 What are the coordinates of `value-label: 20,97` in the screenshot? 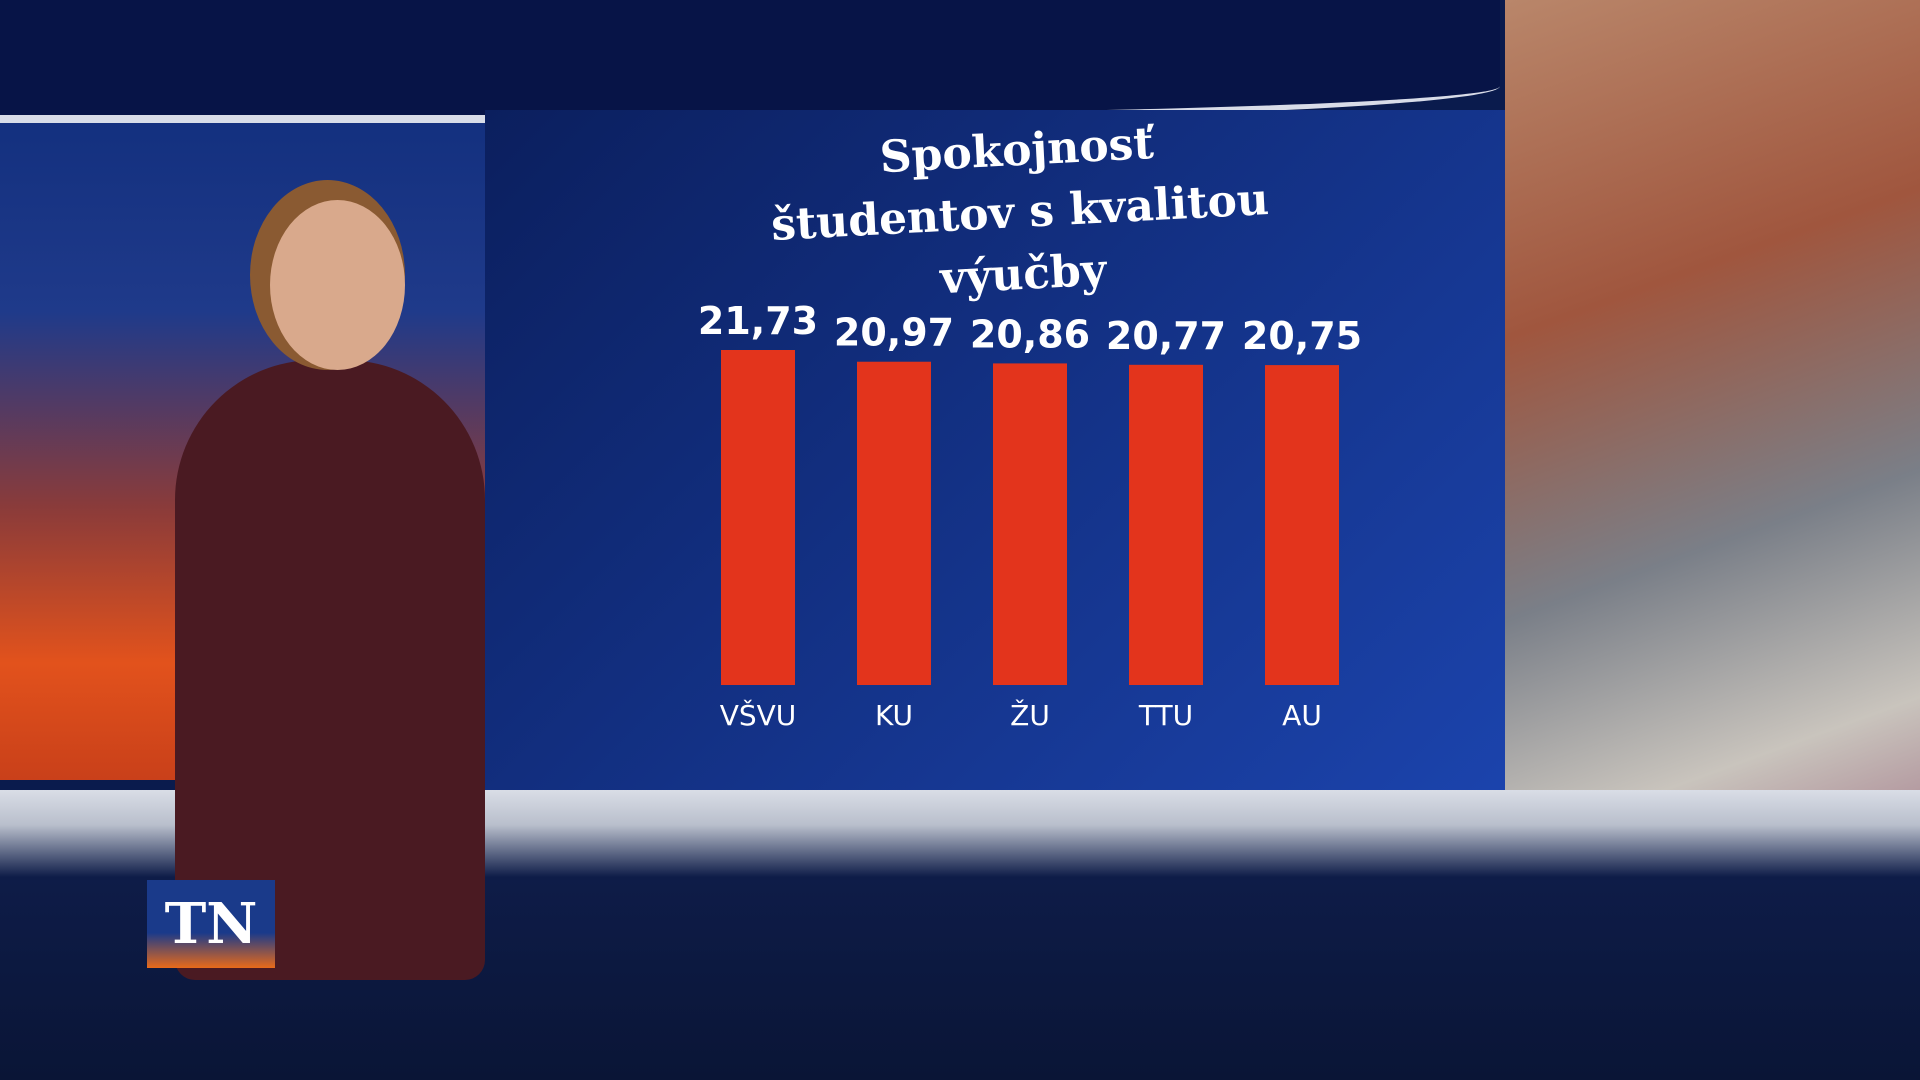 It's located at (894, 333).